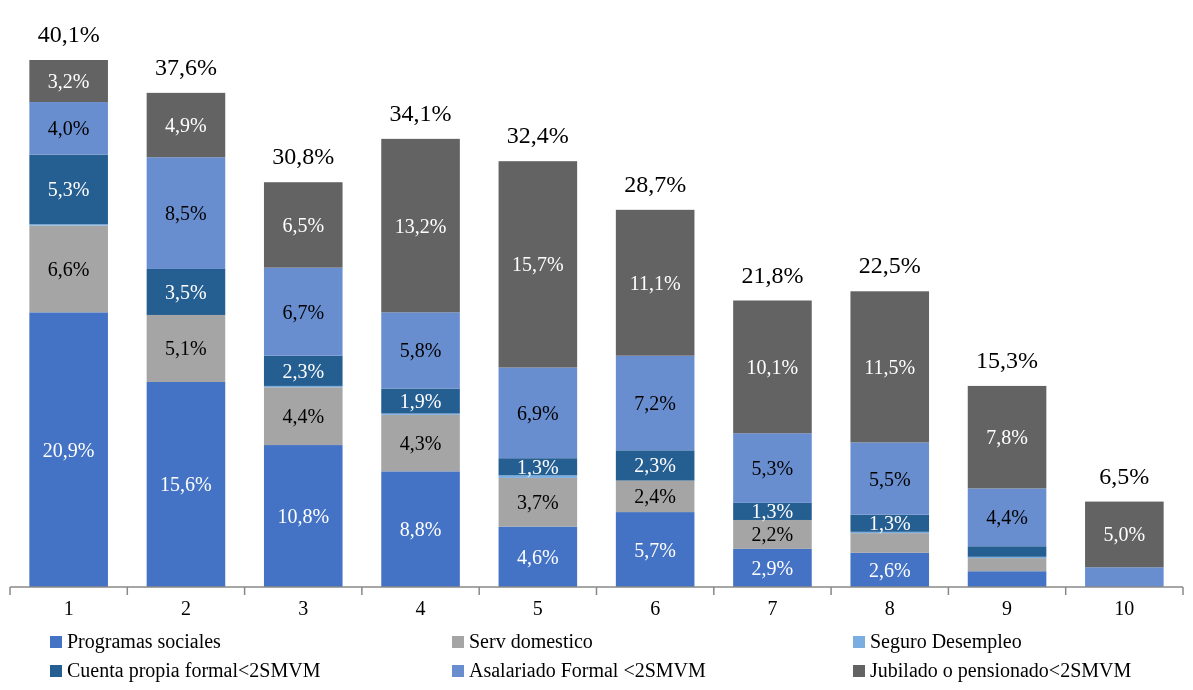  I want to click on data-label: 5,7%, so click(655, 549).